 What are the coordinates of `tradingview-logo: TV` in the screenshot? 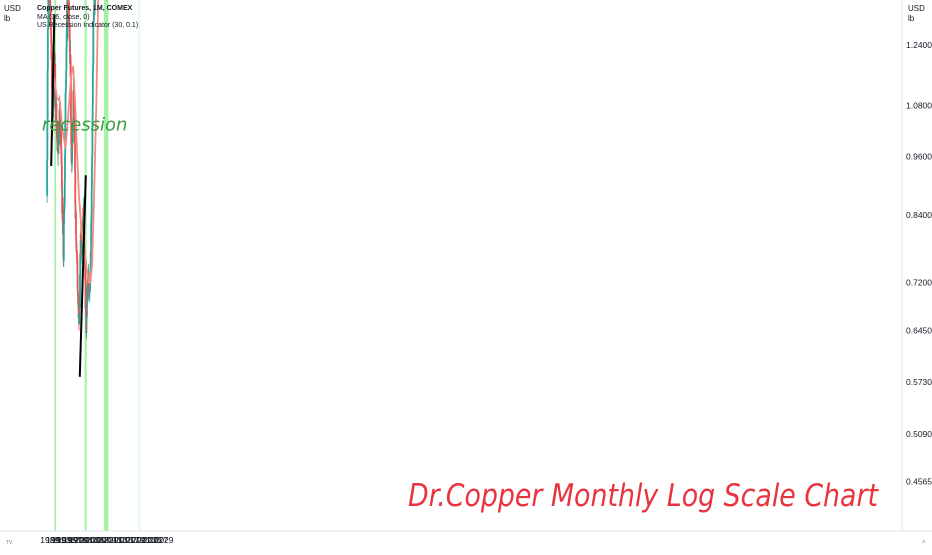 It's located at (9, 543).